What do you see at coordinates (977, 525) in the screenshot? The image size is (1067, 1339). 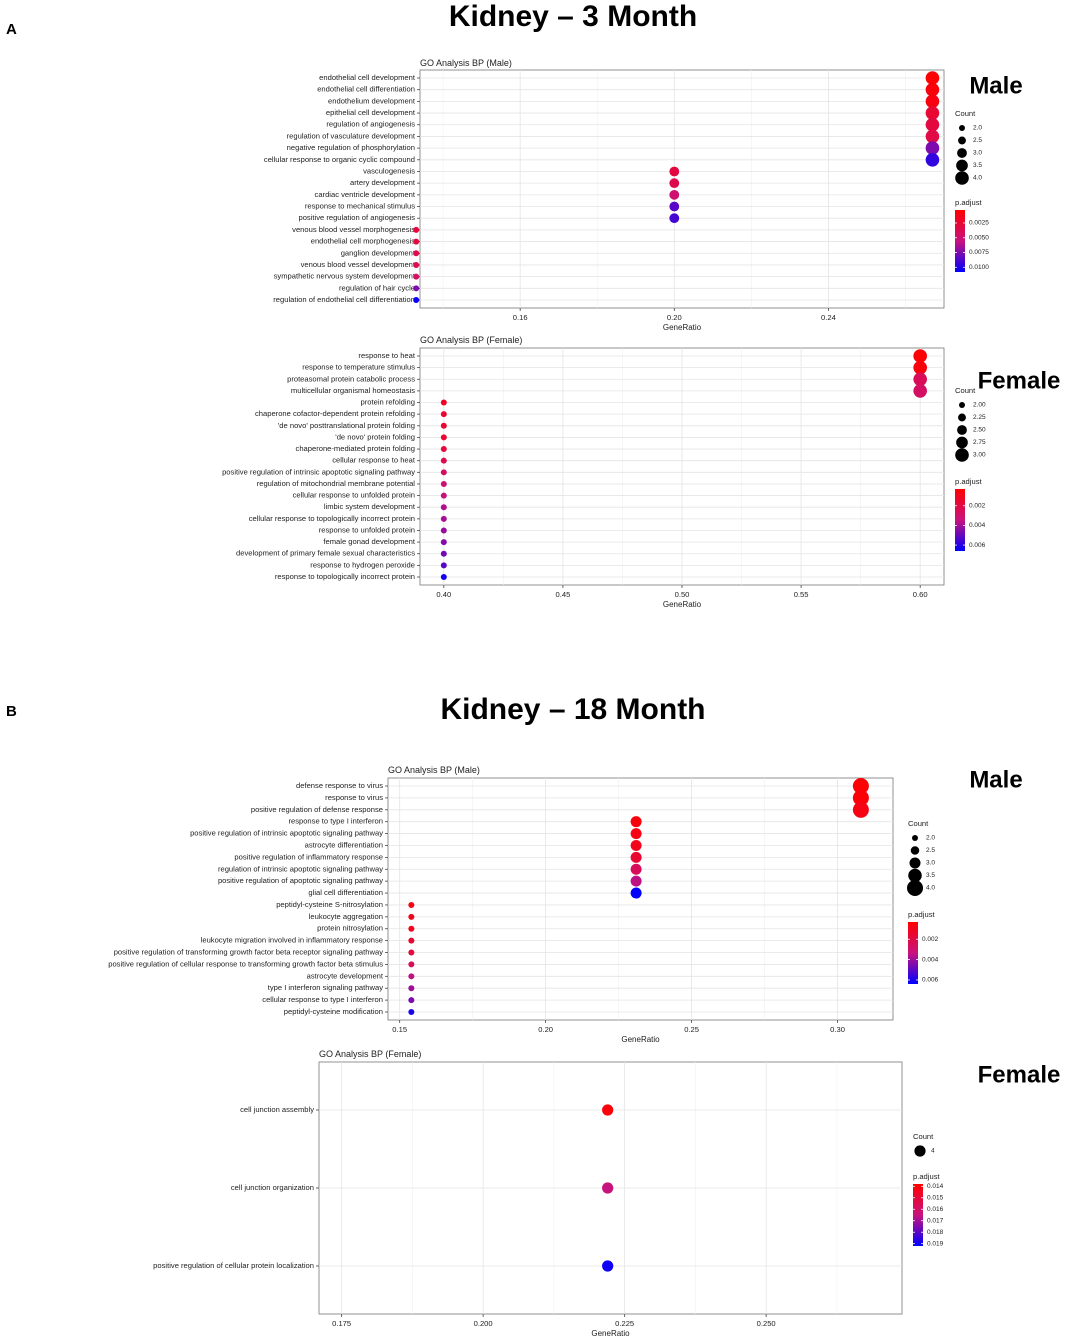 I see `padj-legend-label: 0.004` at bounding box center [977, 525].